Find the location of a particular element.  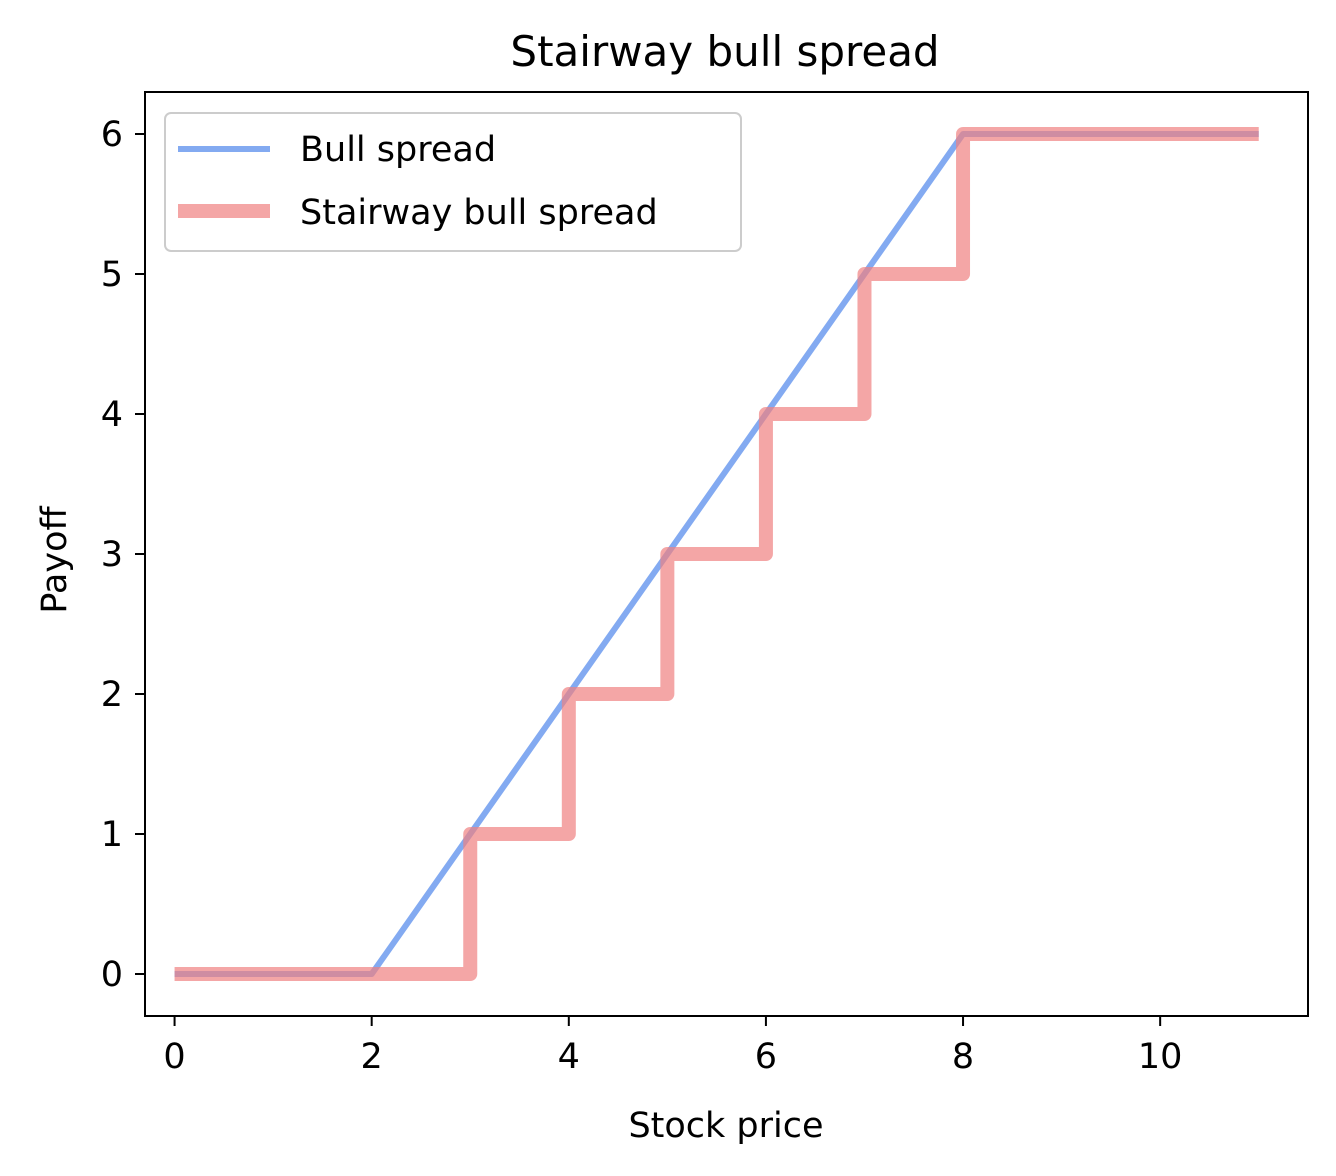

x-tick-label: 0 is located at coordinates (174, 1057).